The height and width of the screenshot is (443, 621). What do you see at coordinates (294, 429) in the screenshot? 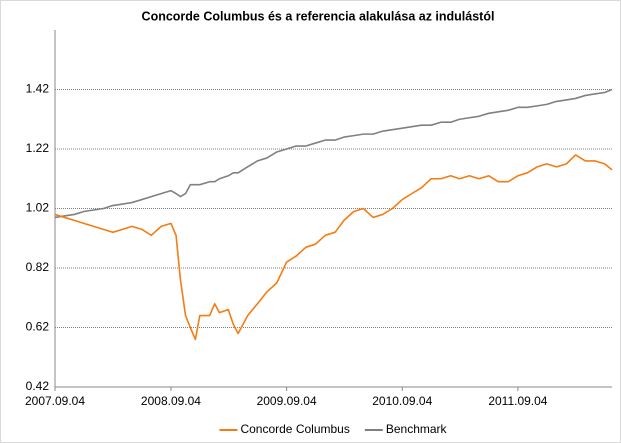
I see `legend-label: Concorde Columbus` at bounding box center [294, 429].